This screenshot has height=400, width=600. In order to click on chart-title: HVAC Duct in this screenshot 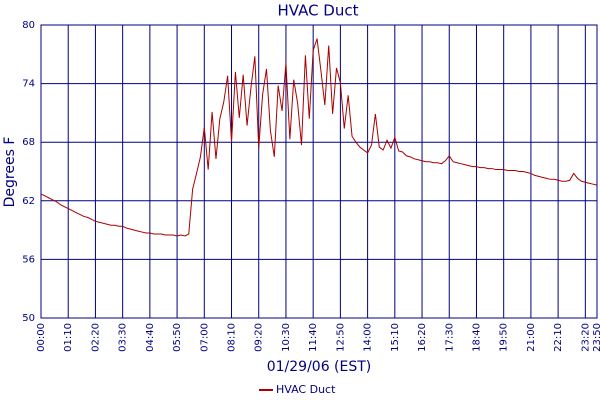, I will do `click(317, 11)`.